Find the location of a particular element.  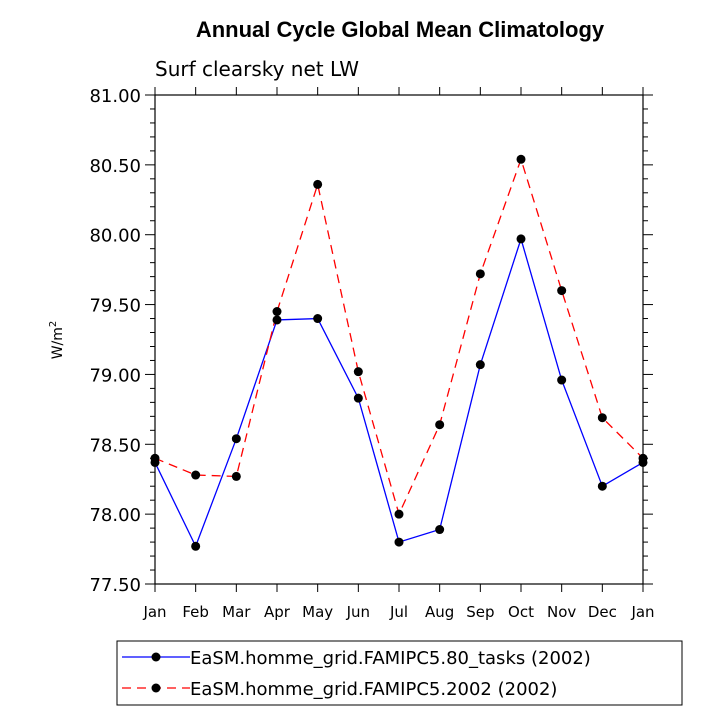

x-tick-label: Aug is located at coordinates (439, 612).